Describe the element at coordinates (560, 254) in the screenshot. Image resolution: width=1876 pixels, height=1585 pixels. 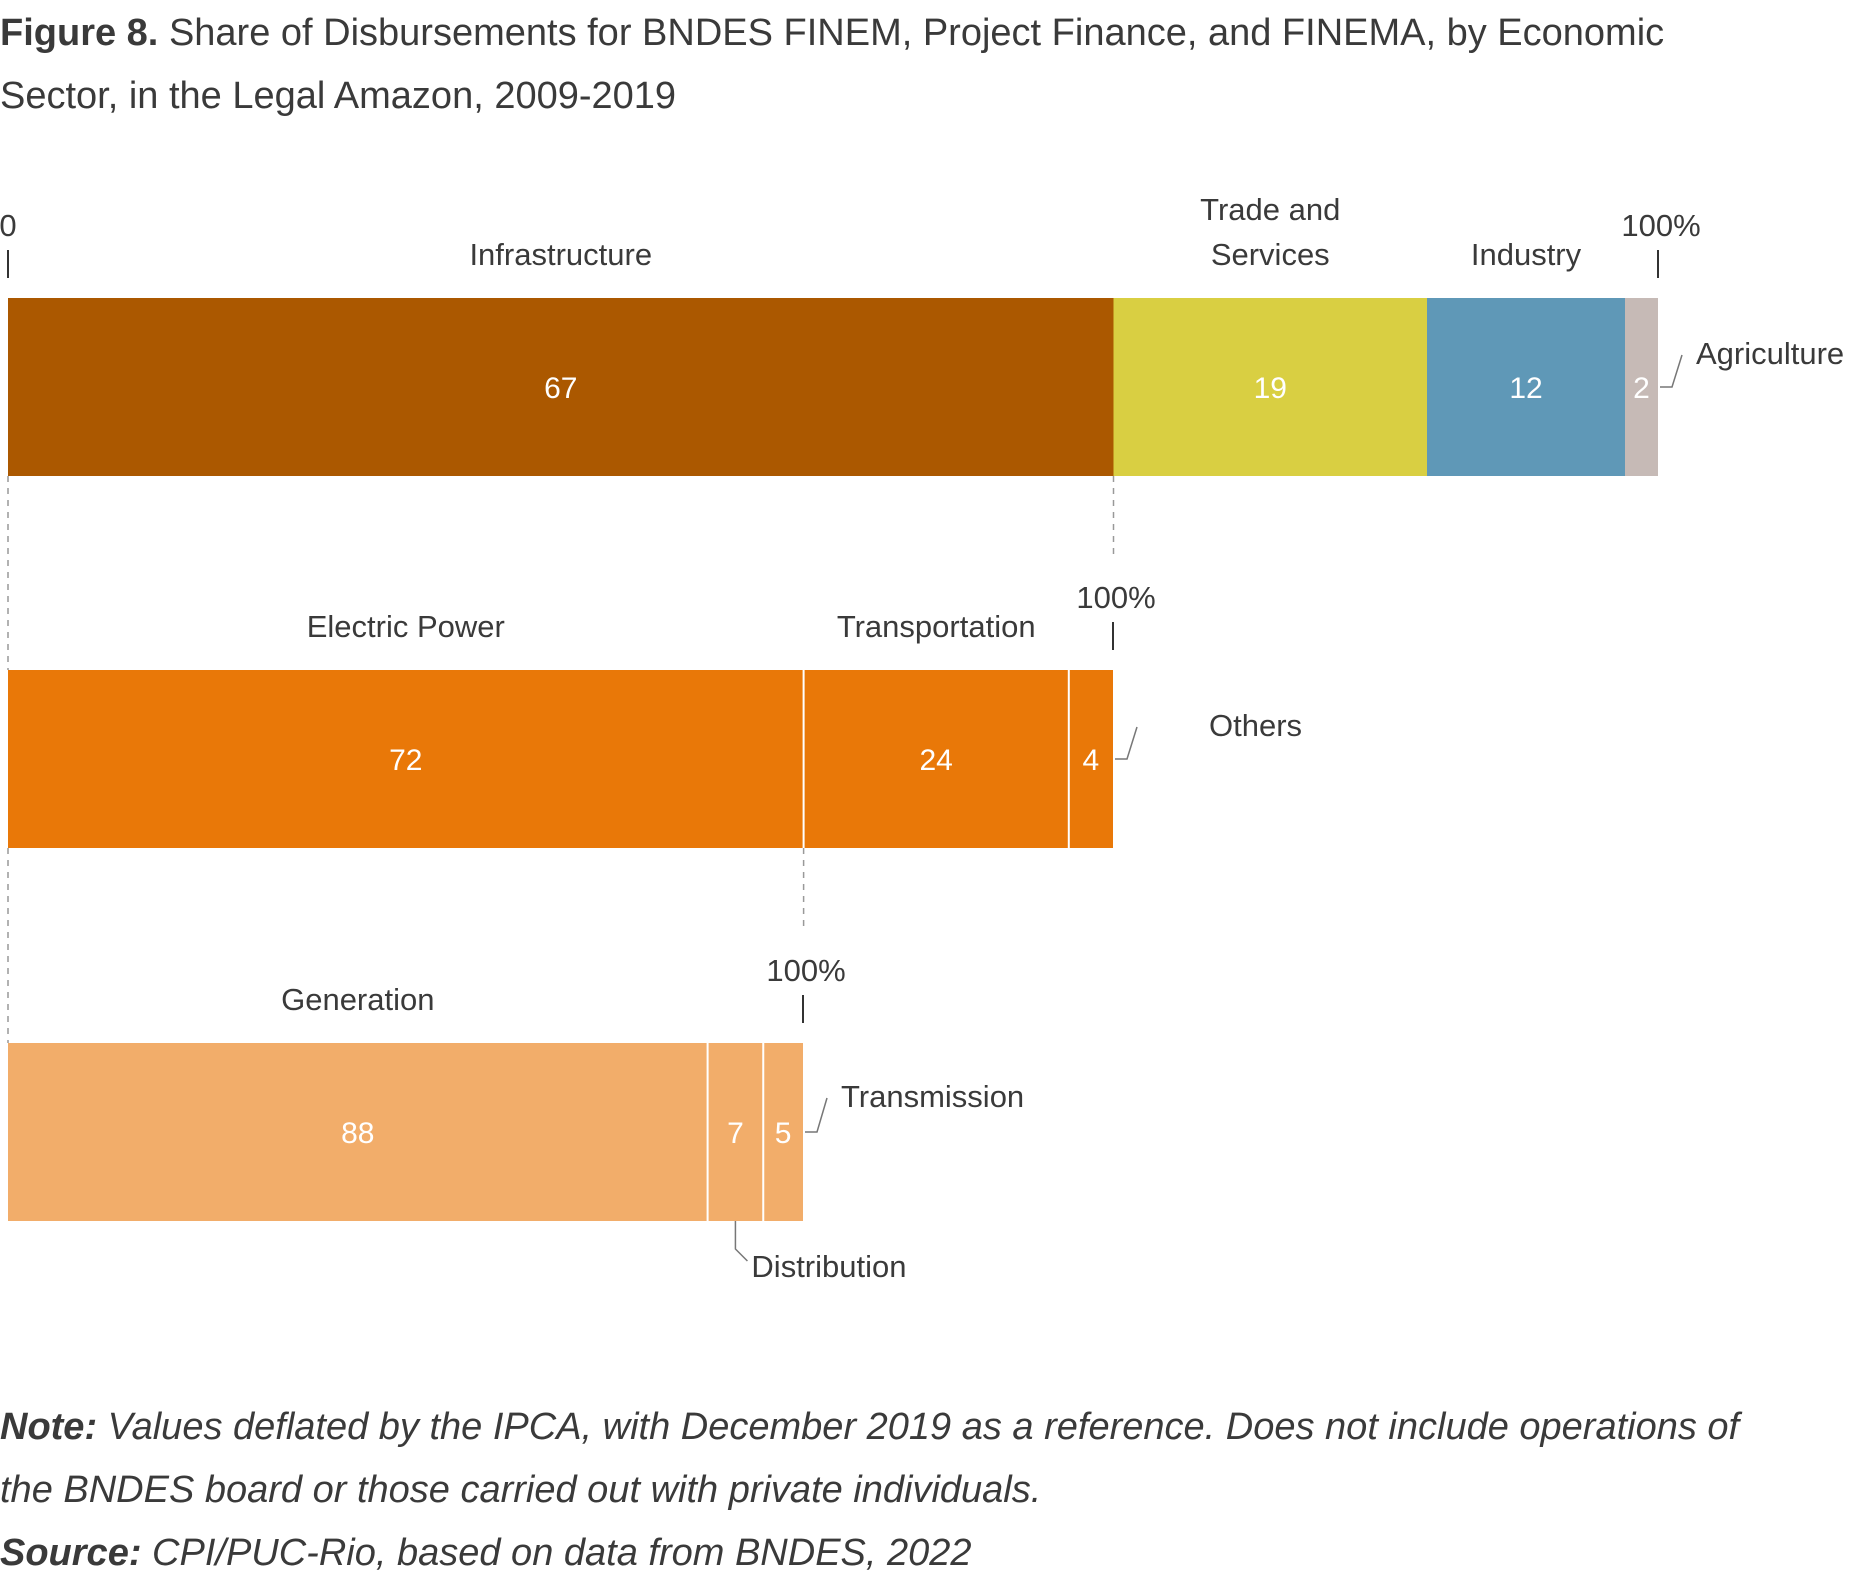
I see `category-label-infrastructure: Infrastructure` at that location.